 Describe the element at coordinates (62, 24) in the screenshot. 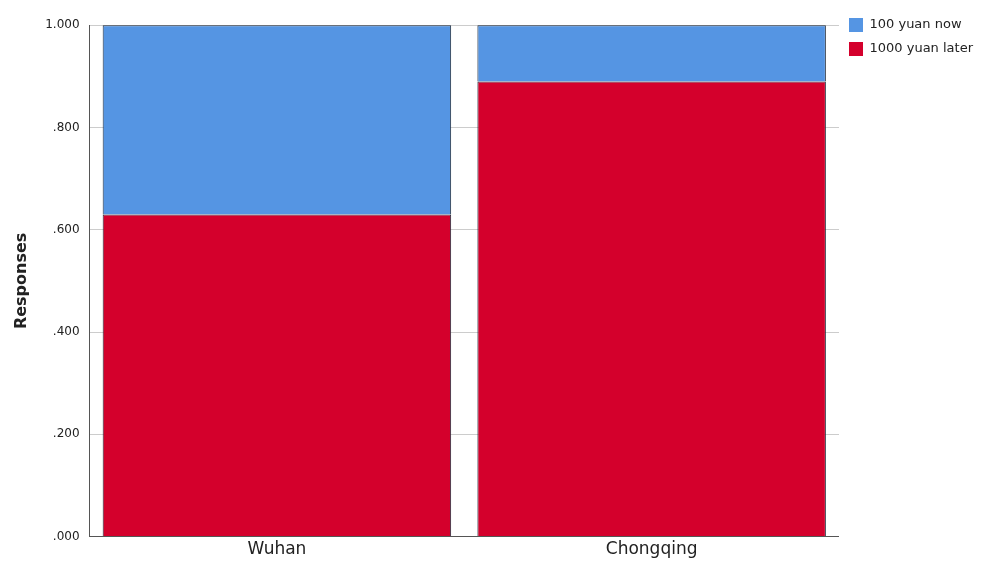

I see `y-tick-label: 1.000` at that location.